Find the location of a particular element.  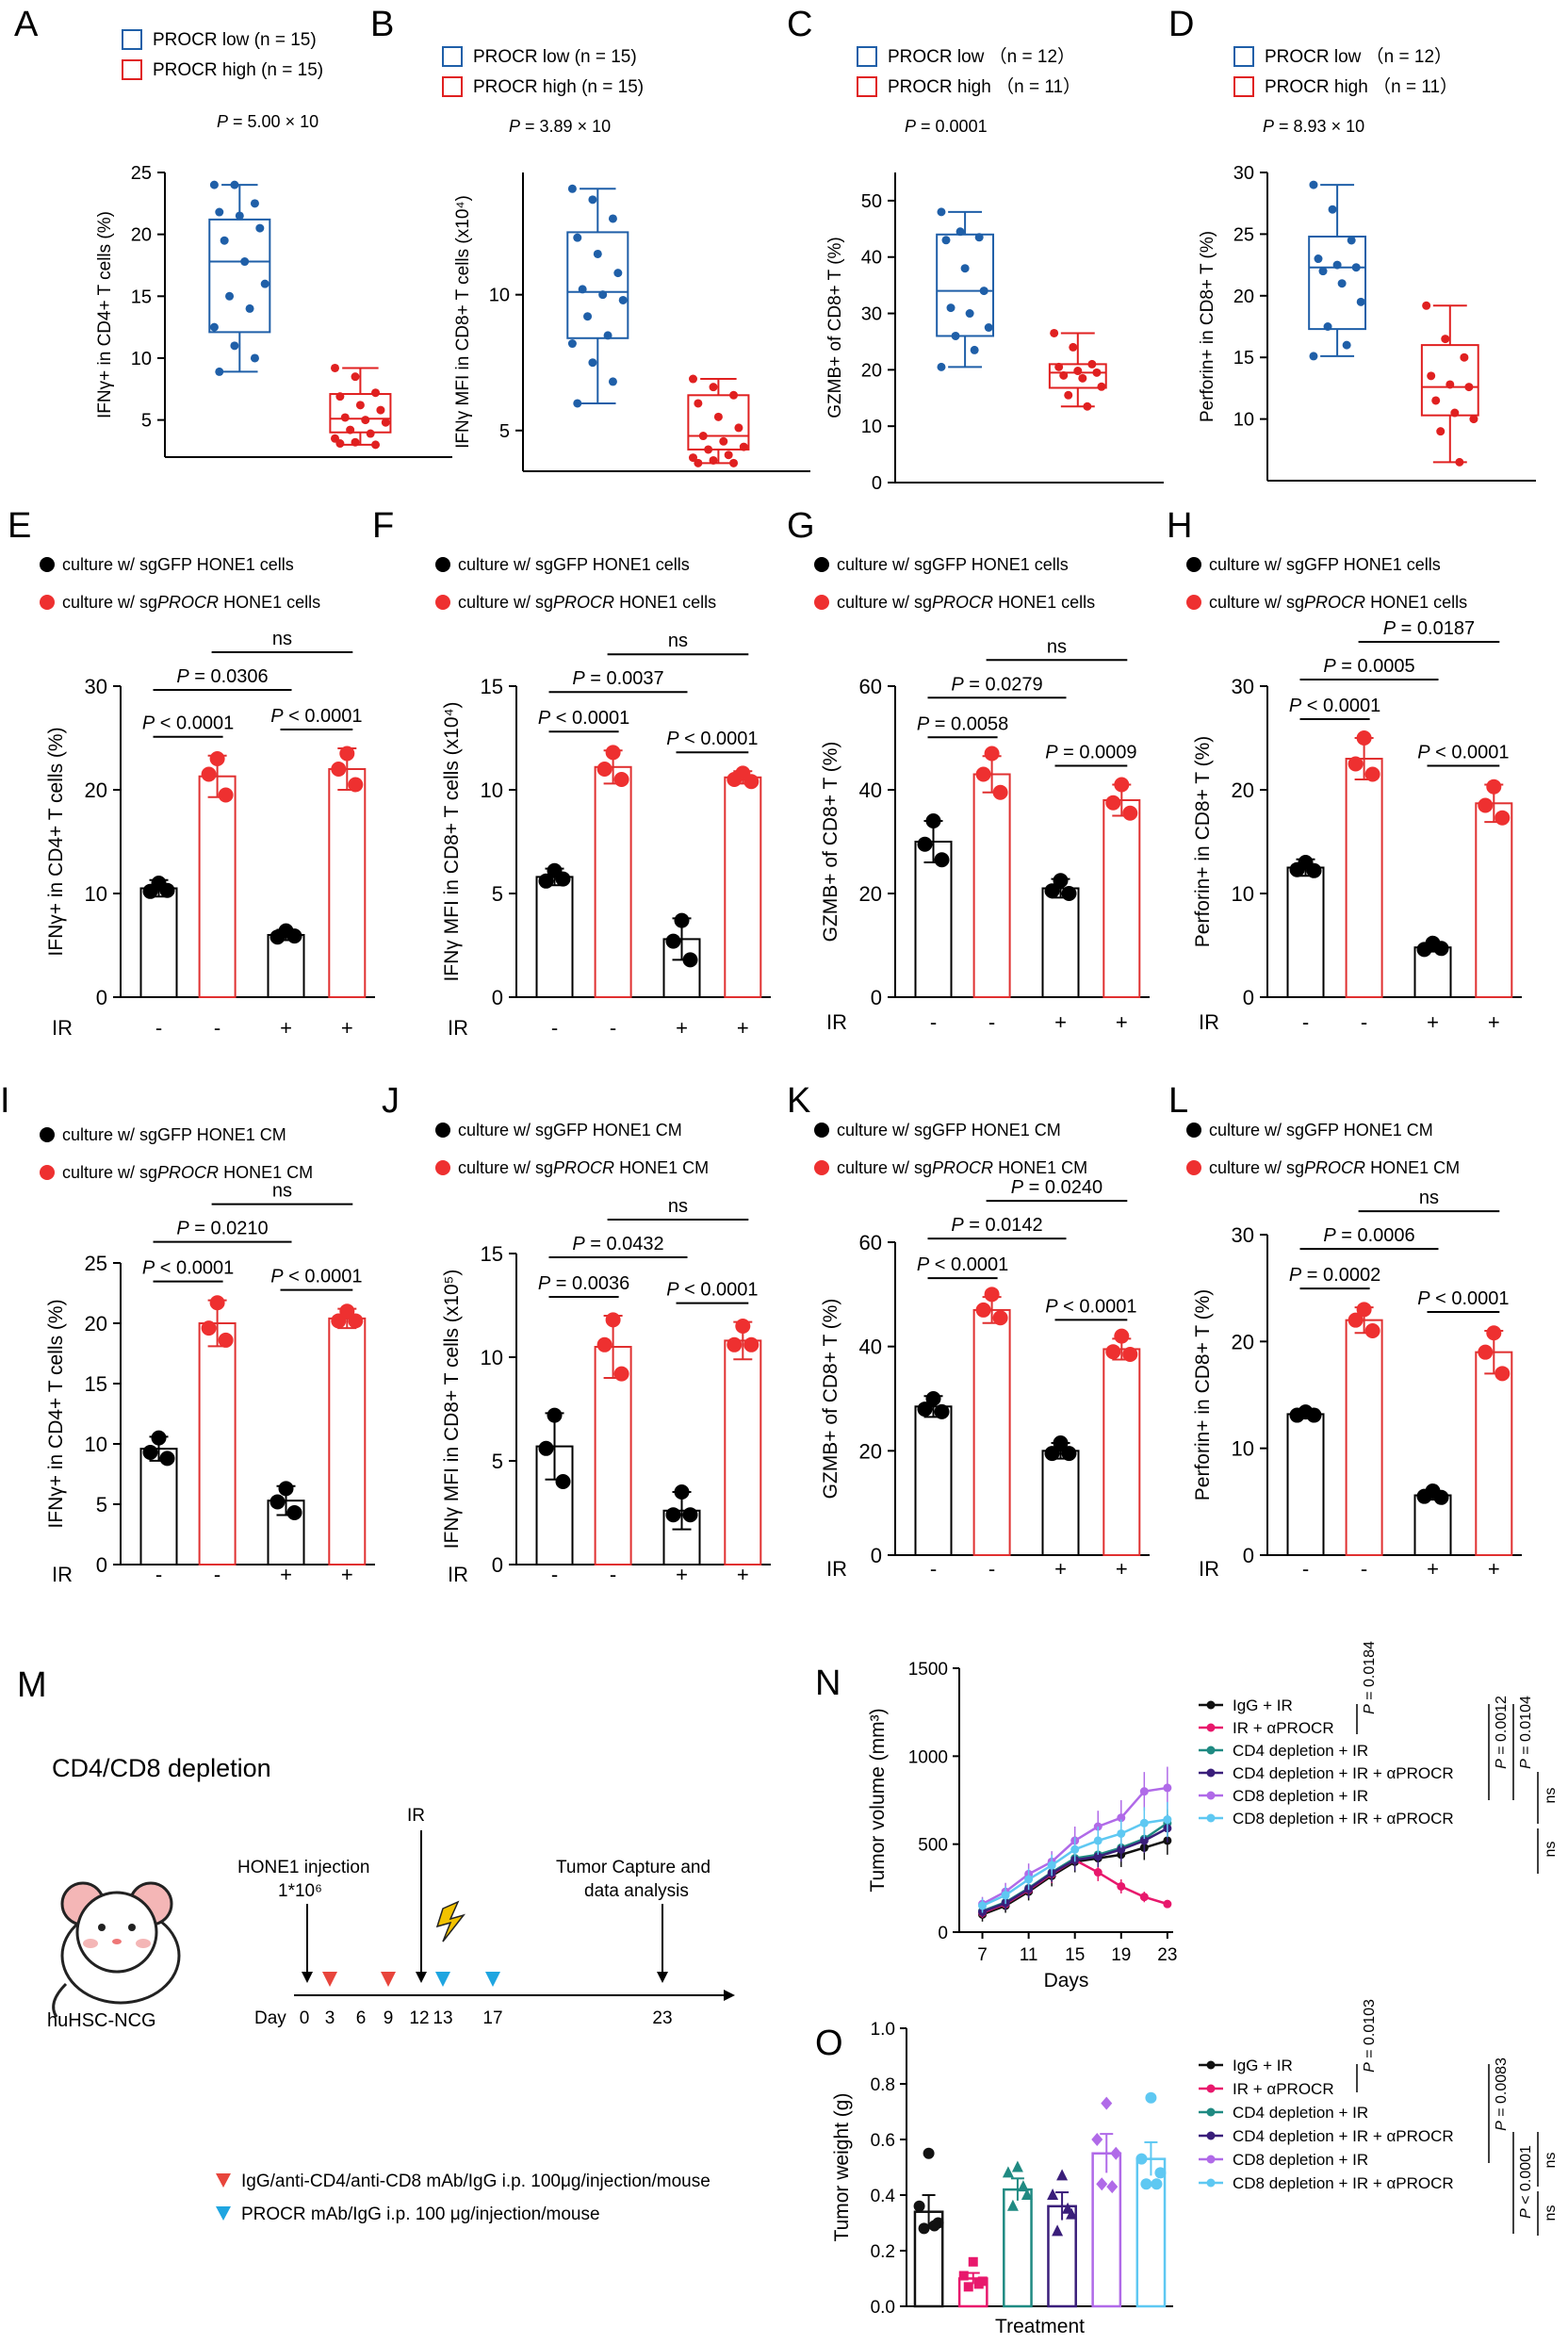

y-tick-label: 20 is located at coordinates (1243, 1342).